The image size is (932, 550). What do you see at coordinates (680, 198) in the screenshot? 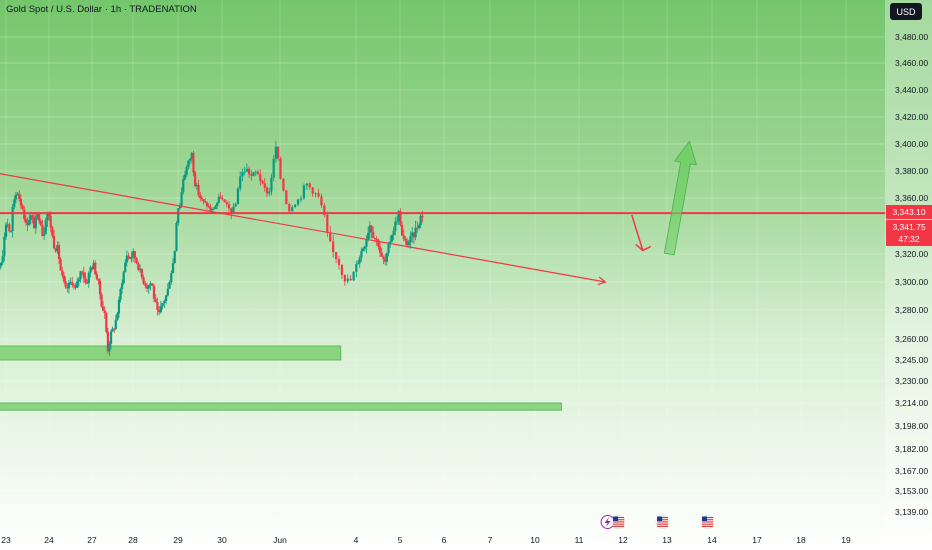
I see `bullish-target-arrow` at bounding box center [680, 198].